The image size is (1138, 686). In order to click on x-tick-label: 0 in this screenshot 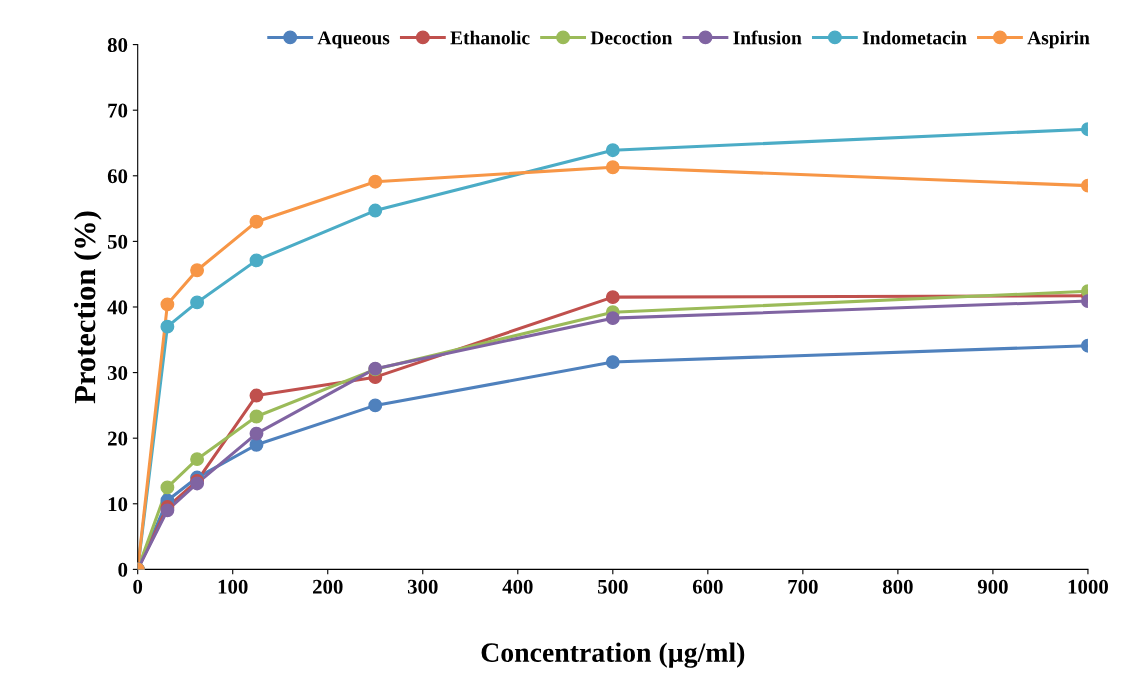, I will do `click(138, 586)`.